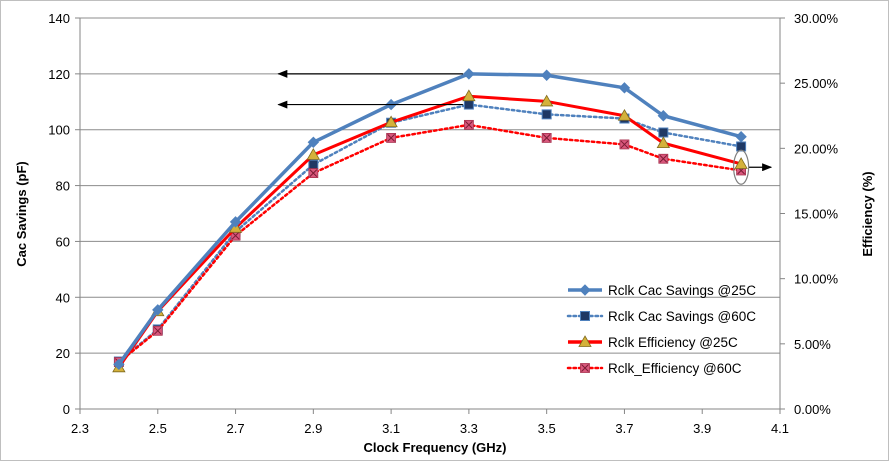 The height and width of the screenshot is (463, 892). Describe the element at coordinates (816, 83) in the screenshot. I see `y-right-tick-label: 25.00%` at that location.